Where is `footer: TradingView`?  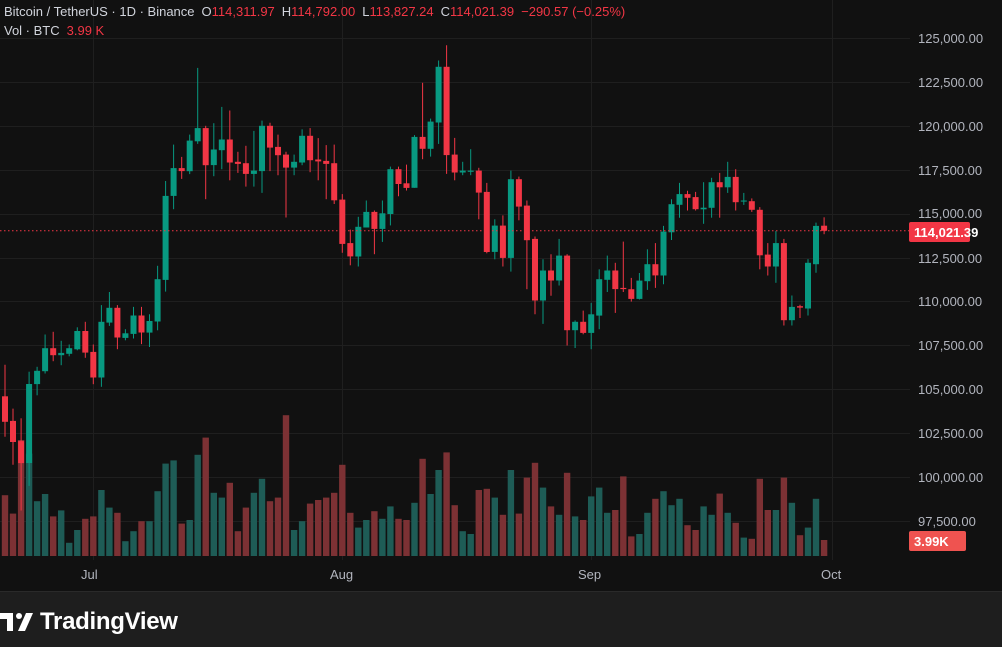 footer: TradingView is located at coordinates (501, 619).